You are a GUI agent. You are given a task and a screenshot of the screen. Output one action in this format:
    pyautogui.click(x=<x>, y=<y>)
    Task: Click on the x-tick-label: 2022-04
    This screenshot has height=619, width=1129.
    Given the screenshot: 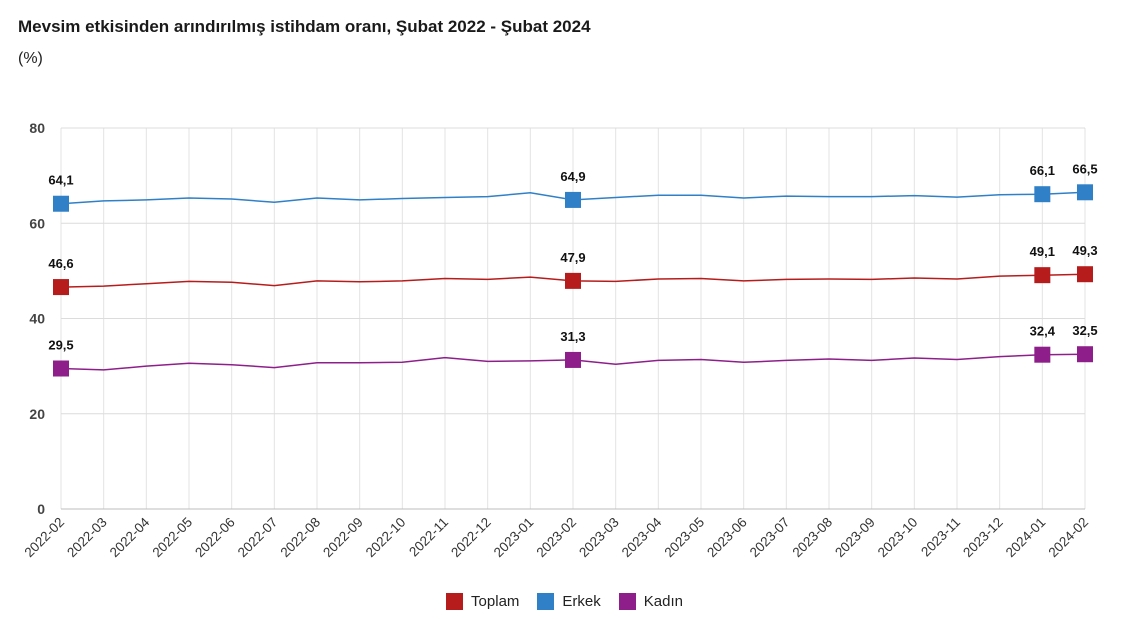 What is the action you would take?
    pyautogui.click(x=130, y=537)
    